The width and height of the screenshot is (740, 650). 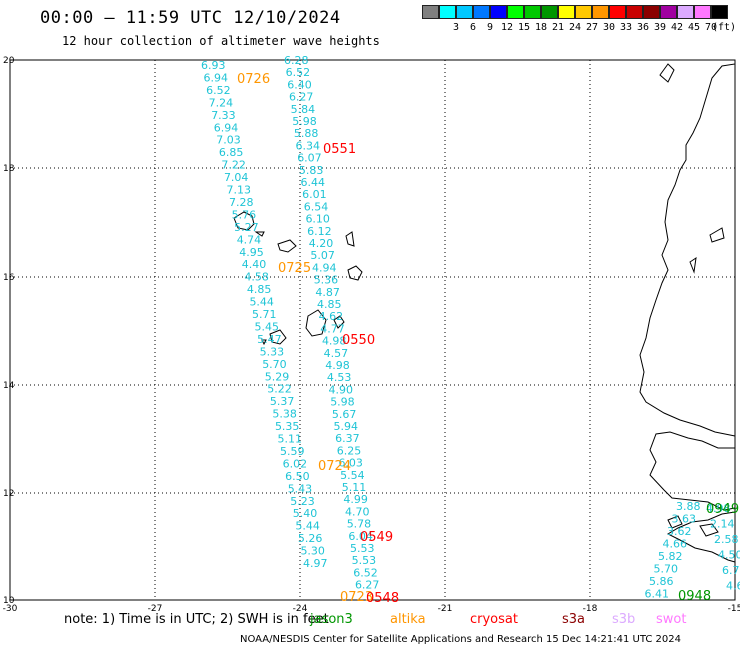 What do you see at coordinates (296, 60) in the screenshot?
I see `wave-height-label: 6.28` at bounding box center [296, 60].